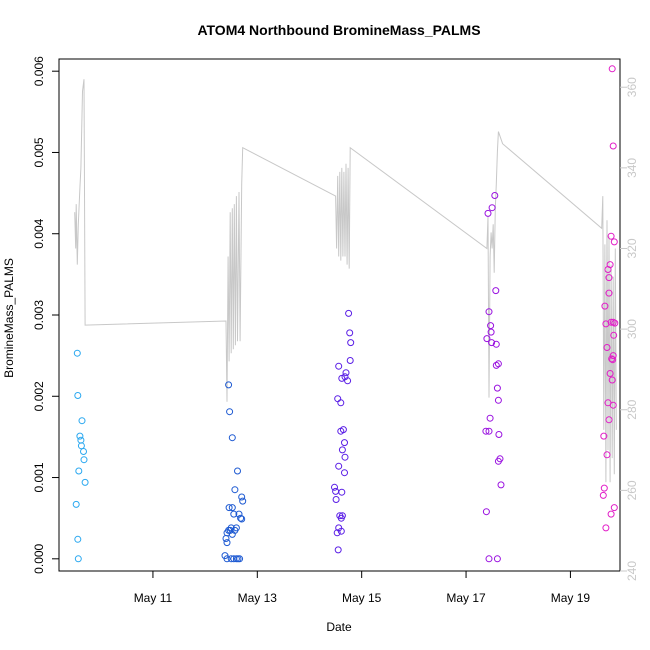 The image size is (650, 650). What do you see at coordinates (632, 168) in the screenshot?
I see `y2-tick-label: 340` at bounding box center [632, 168].